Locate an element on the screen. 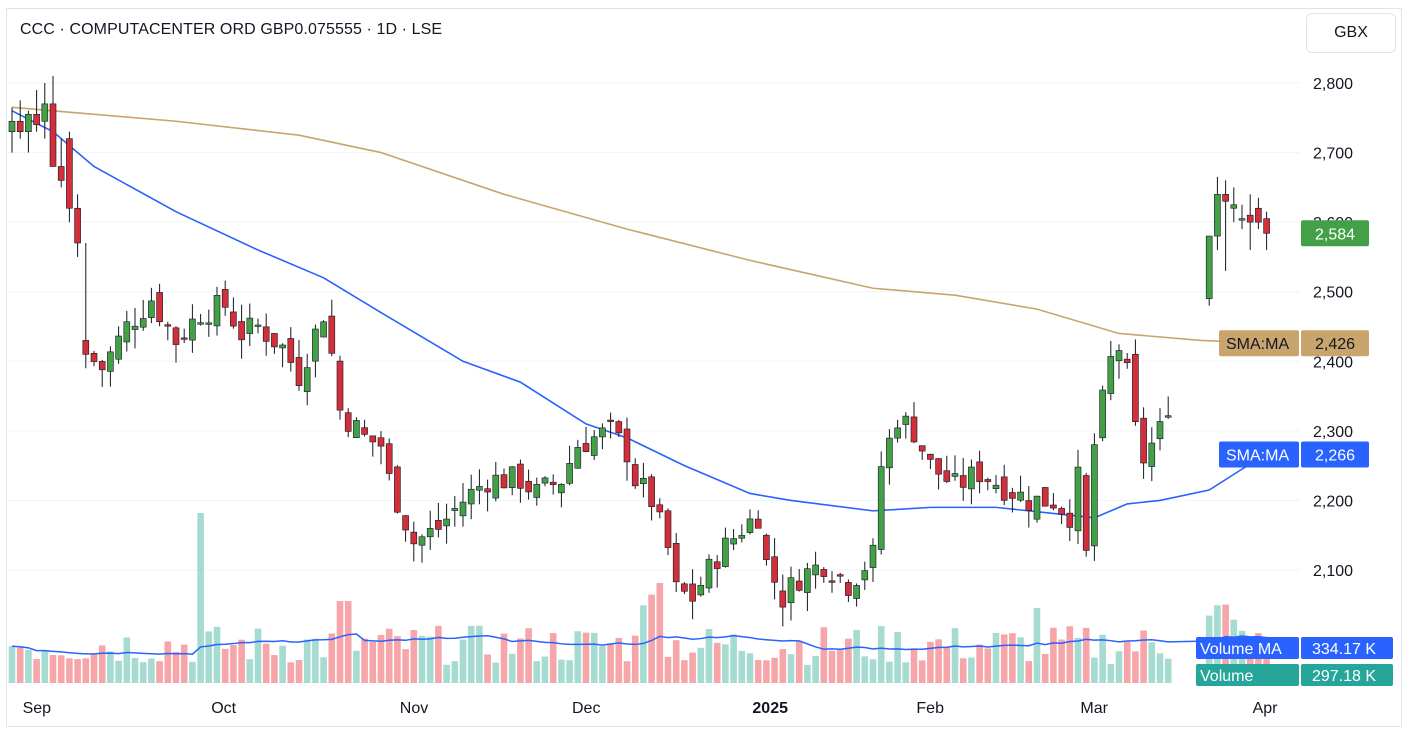  volume-ma-badge-value: 334.17 K is located at coordinates (1344, 649).